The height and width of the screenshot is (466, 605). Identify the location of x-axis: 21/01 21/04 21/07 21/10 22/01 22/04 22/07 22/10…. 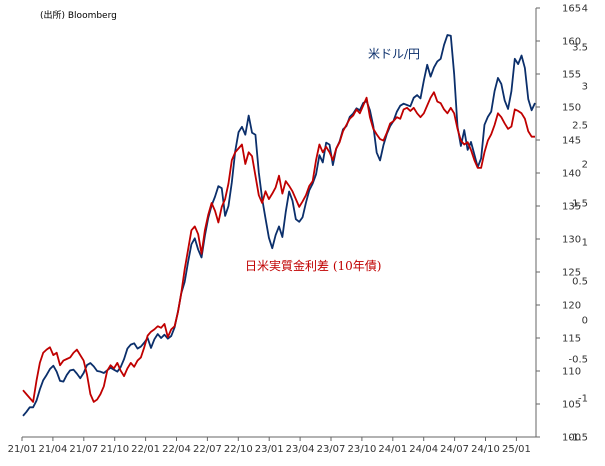
(269, 446).